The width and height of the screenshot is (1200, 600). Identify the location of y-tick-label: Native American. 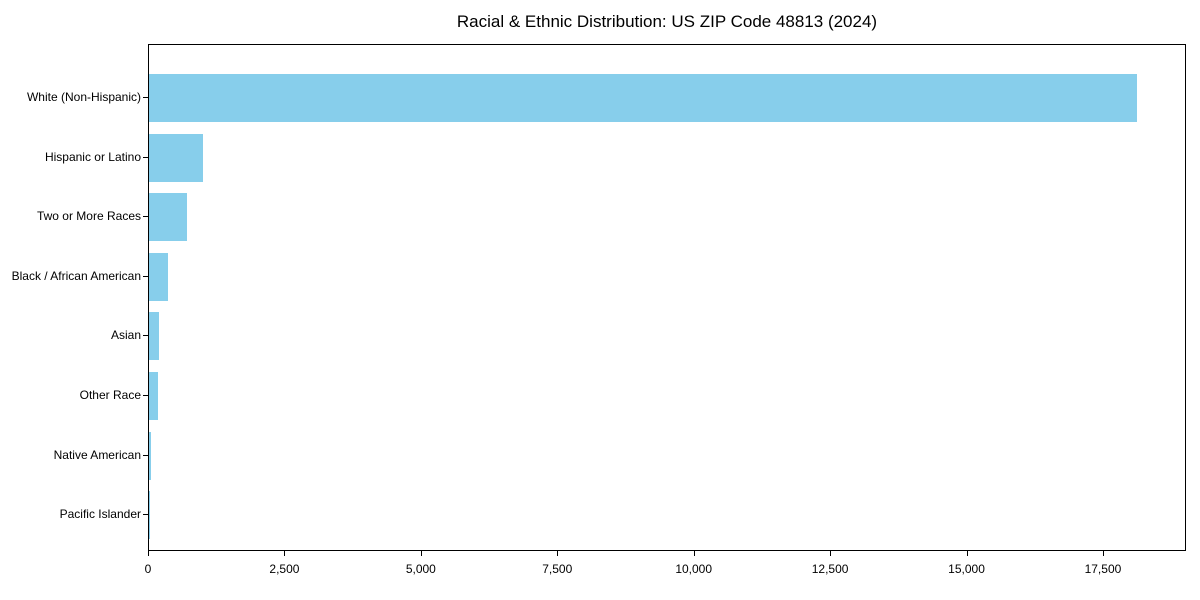
(97, 454).